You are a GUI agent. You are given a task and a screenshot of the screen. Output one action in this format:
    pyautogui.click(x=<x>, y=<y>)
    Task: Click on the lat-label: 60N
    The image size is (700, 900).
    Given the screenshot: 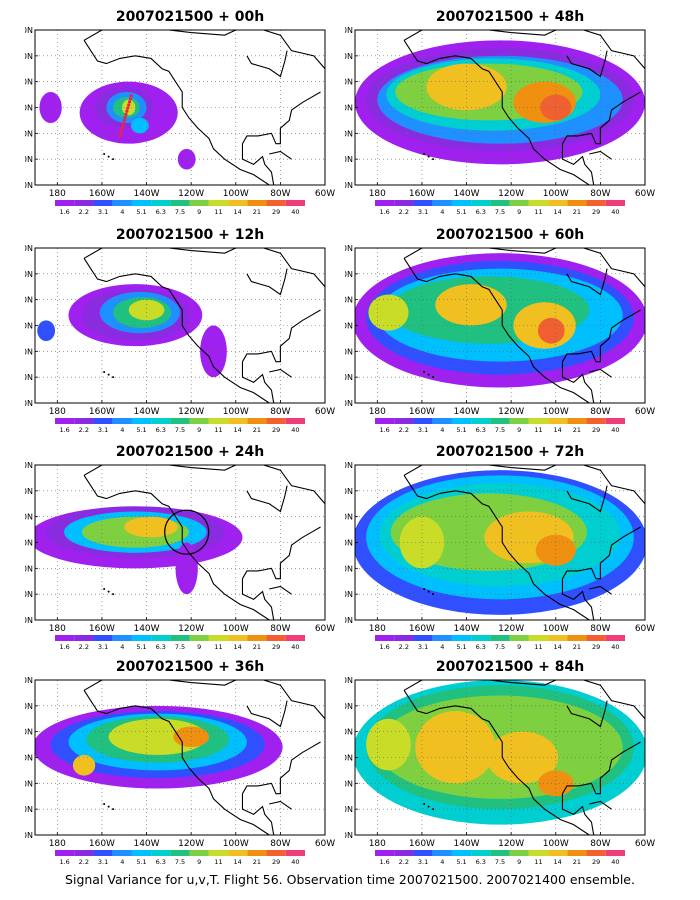 What is the action you would take?
    pyautogui.click(x=29, y=56)
    